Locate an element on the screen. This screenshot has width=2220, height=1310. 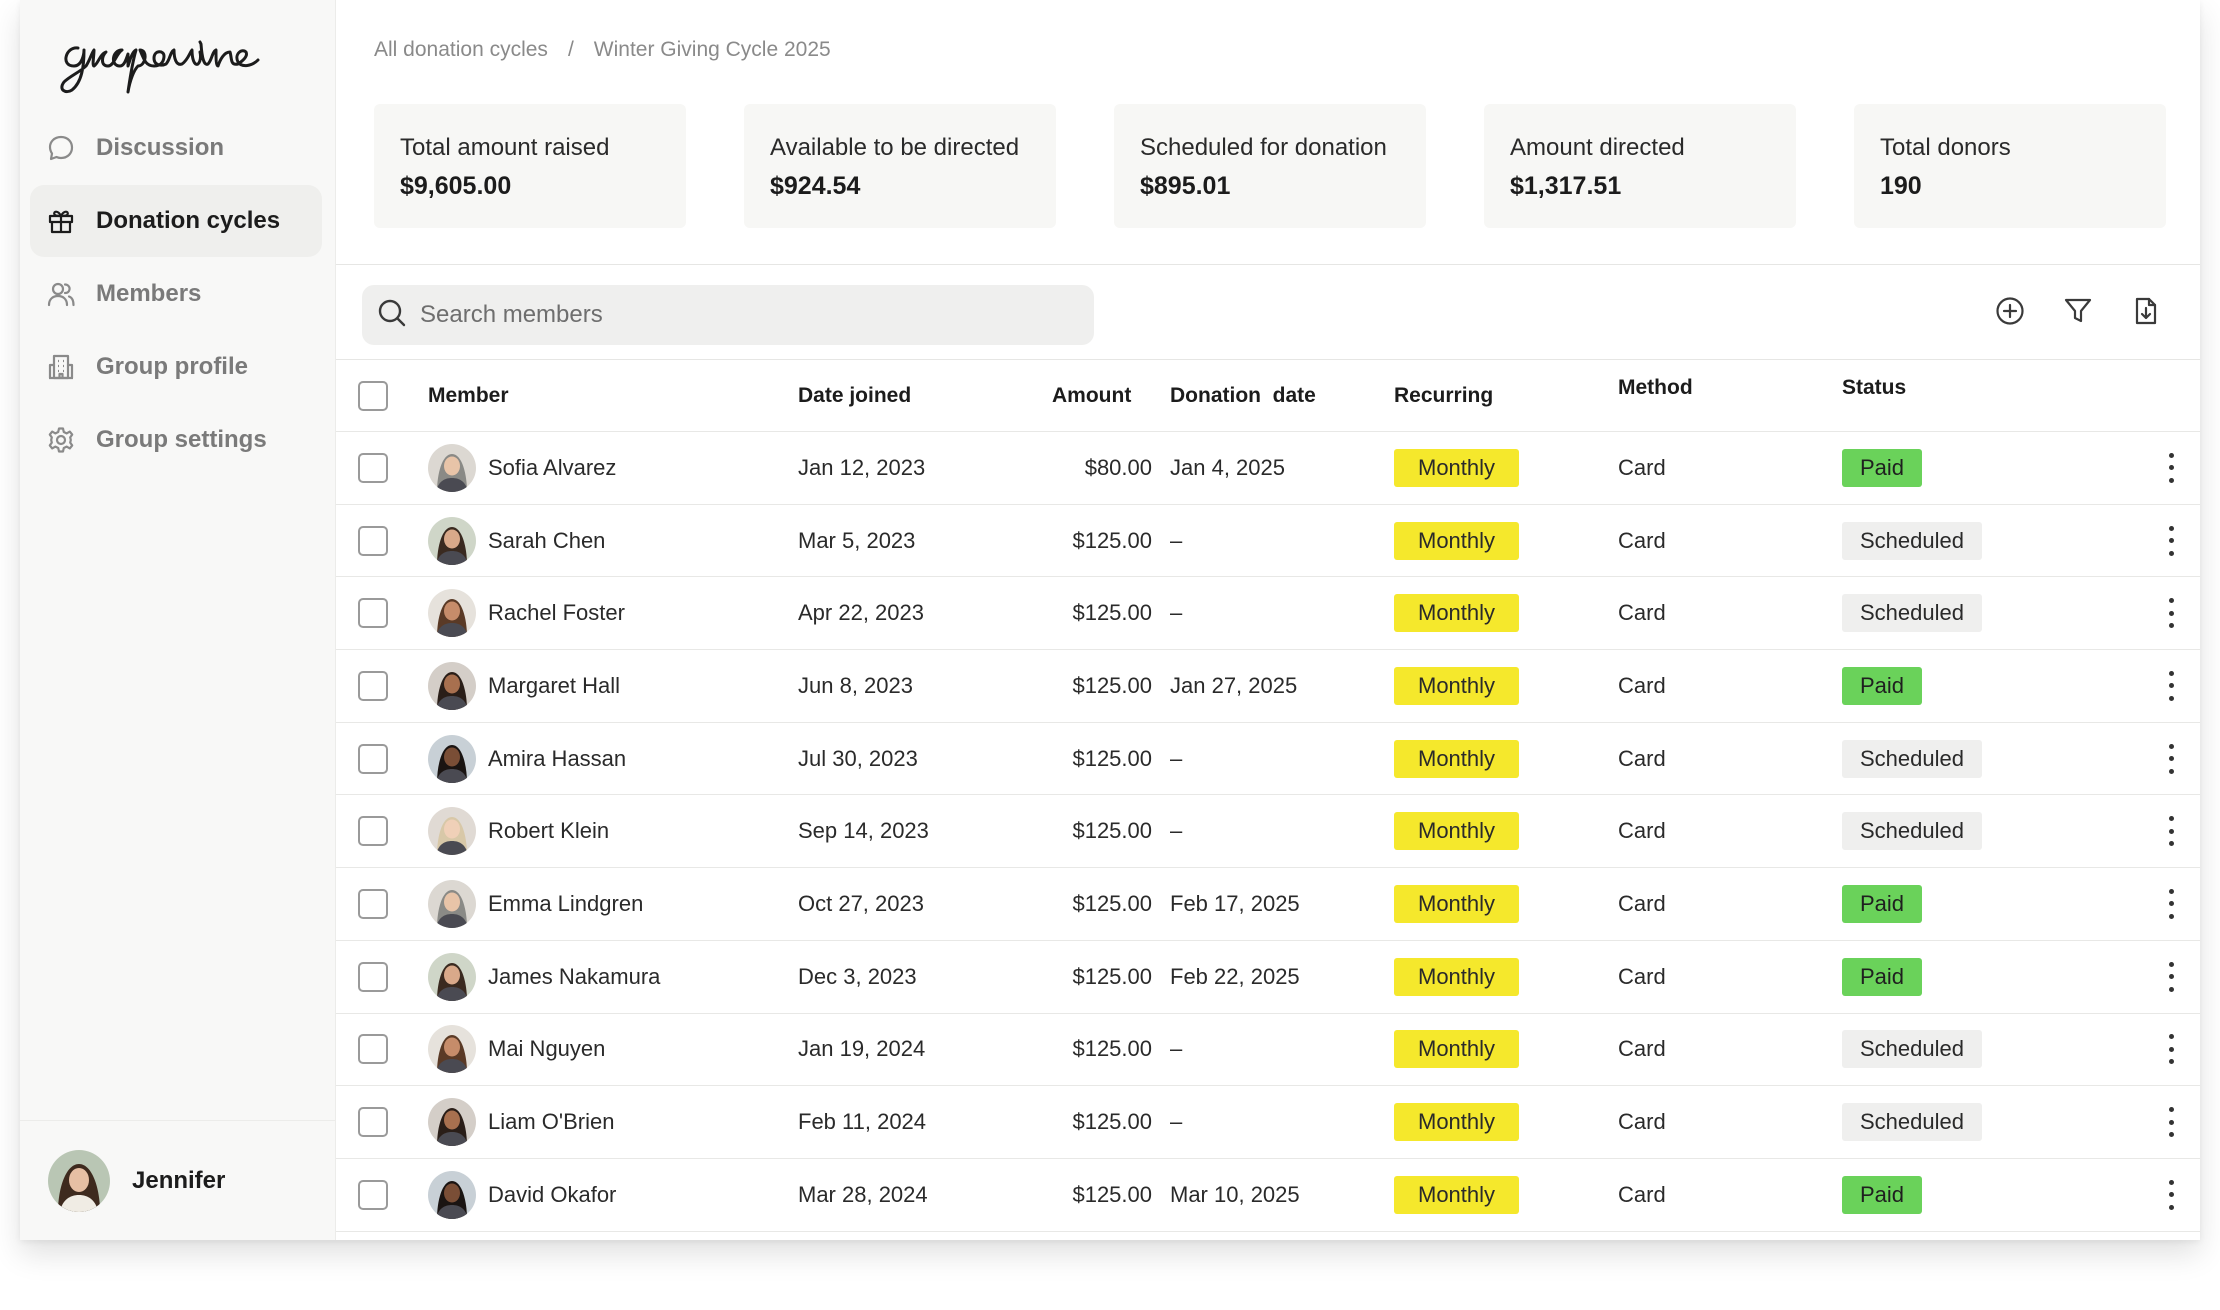
recurring-cell: Monthly is located at coordinates (1457, 831).